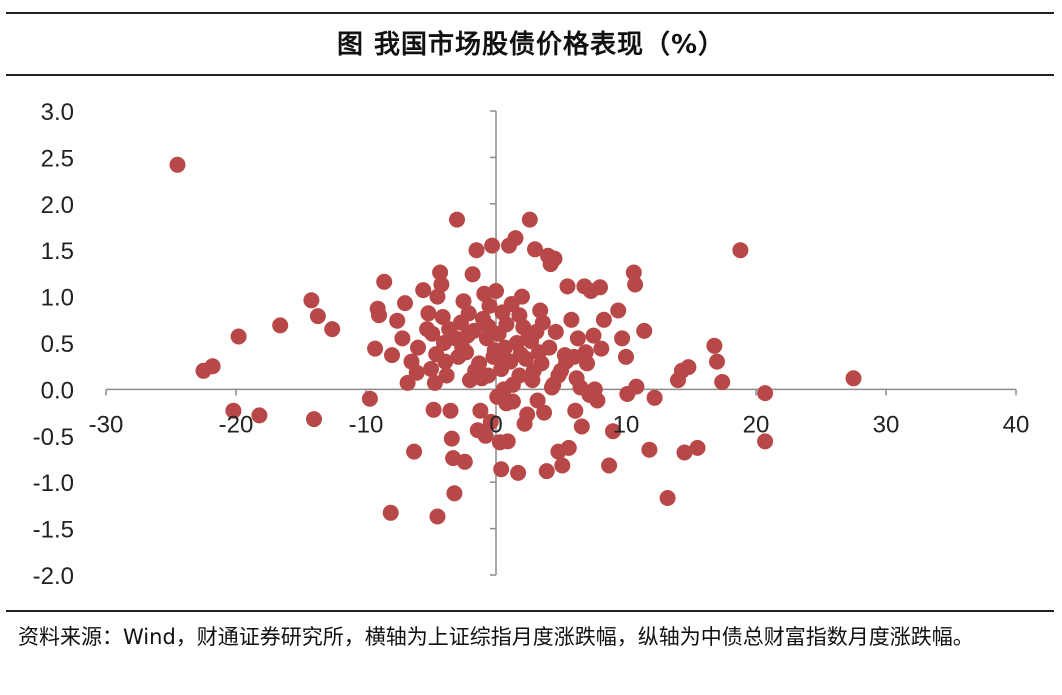 The width and height of the screenshot is (1062, 695). What do you see at coordinates (366, 424) in the screenshot?
I see `x-tick-label-2: -10` at bounding box center [366, 424].